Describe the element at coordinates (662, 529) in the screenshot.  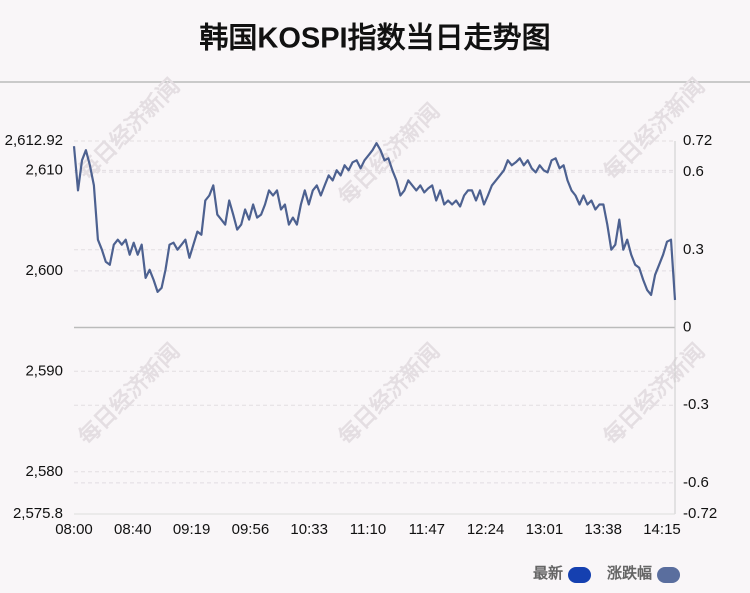
I see `x-tick-label: 14:15` at that location.